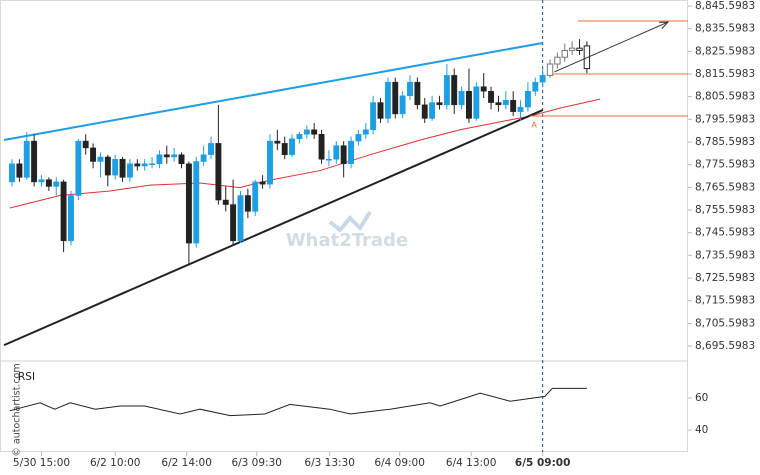 This screenshot has height=475, width=760. Describe the element at coordinates (725, 51) in the screenshot. I see `y-tick-label: 8,825.5983` at that location.